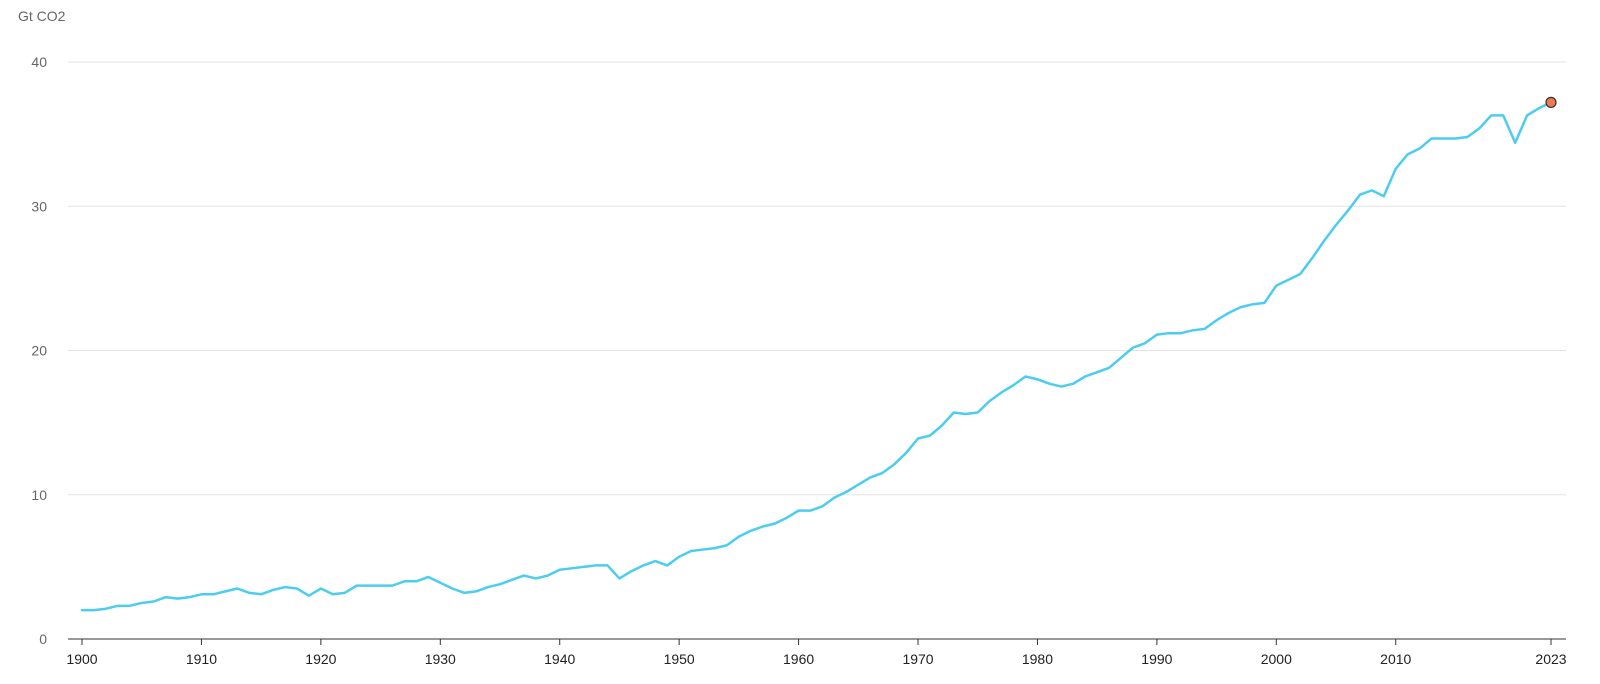  I want to click on y-tick-label: 30, so click(39, 206).